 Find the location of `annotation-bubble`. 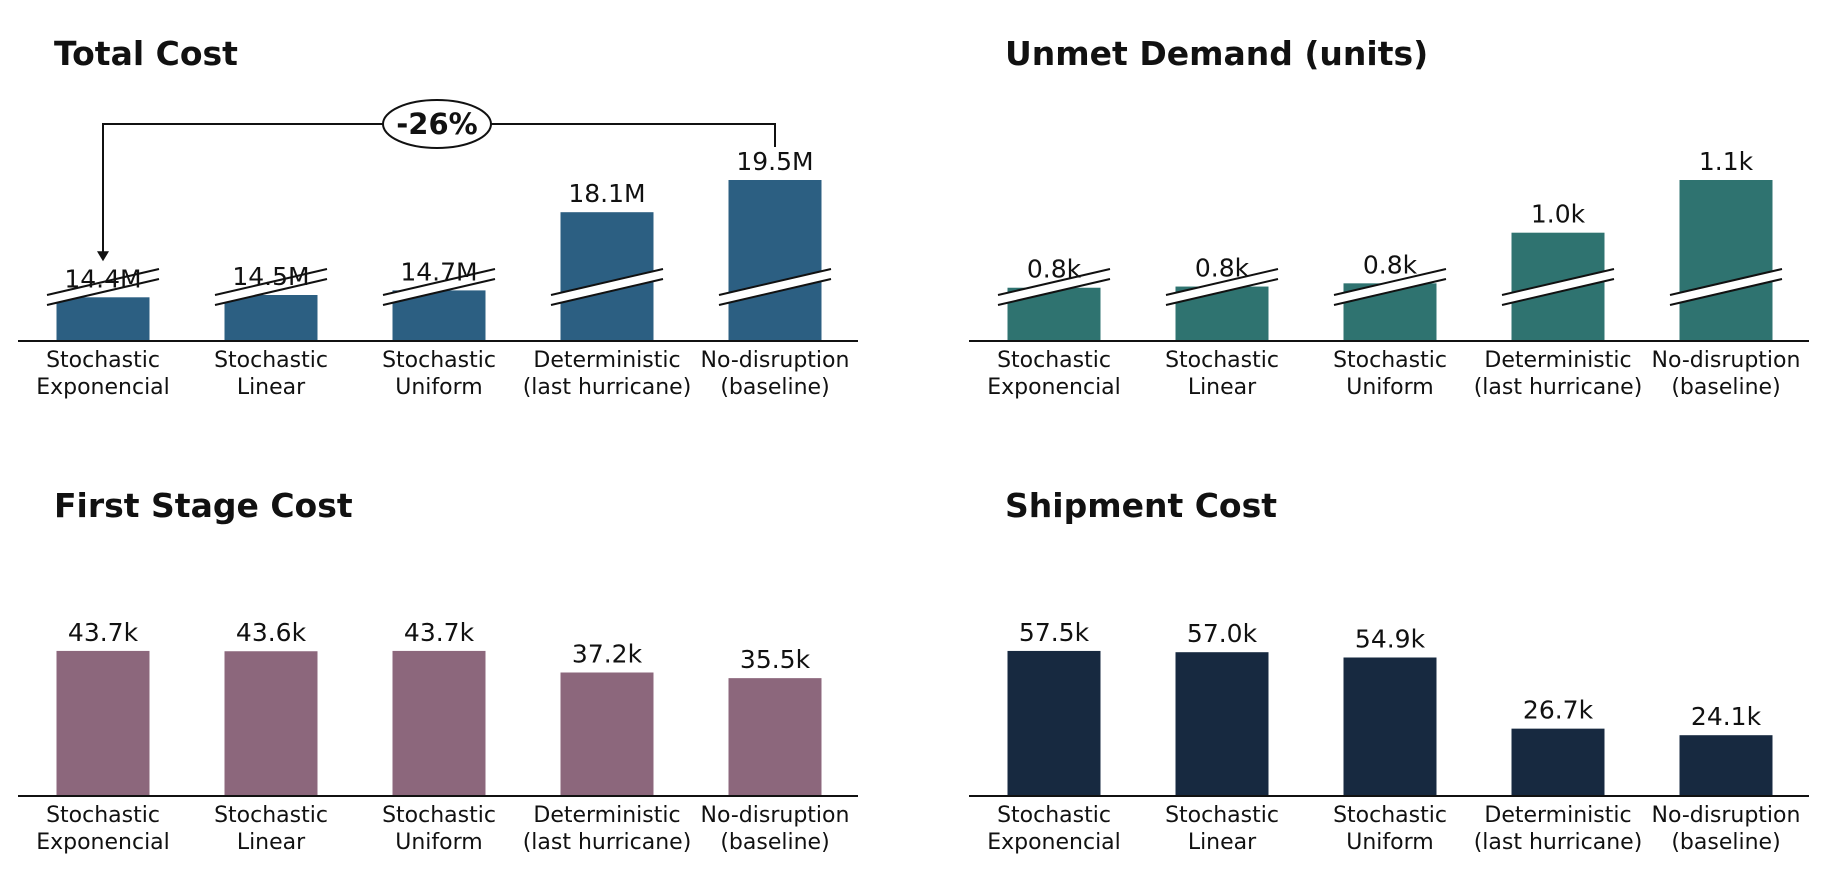

annotation-bubble is located at coordinates (437, 124).